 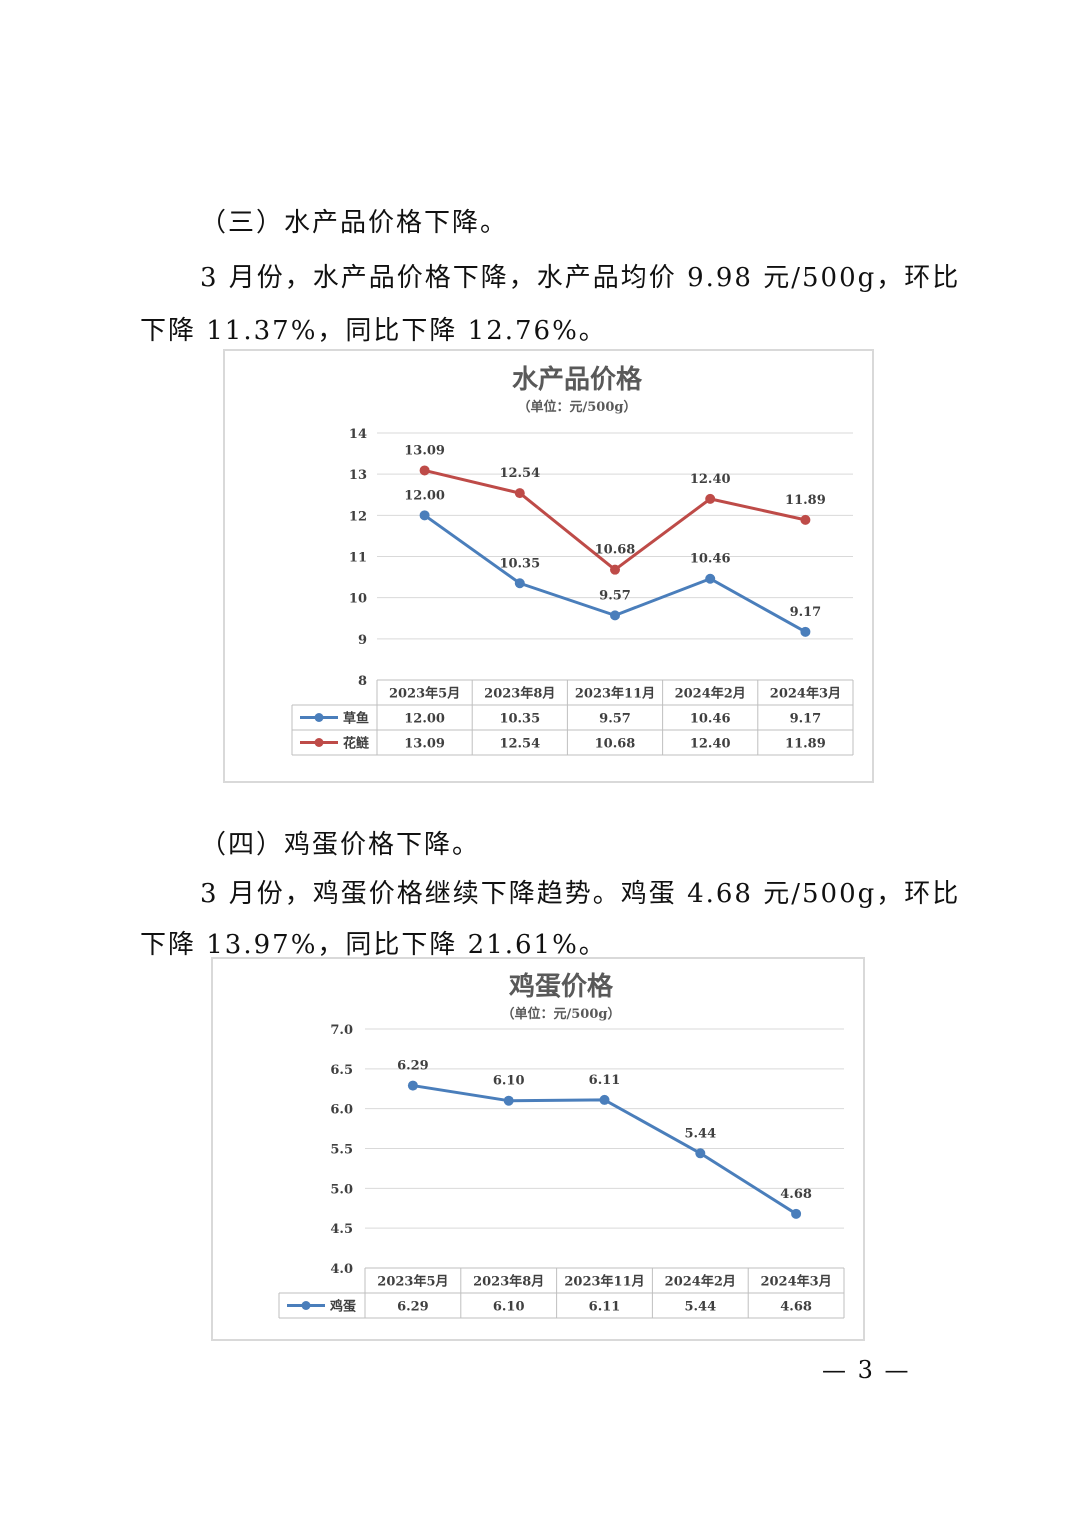 I want to click on table-cell-value: 10.35, so click(x=519, y=719).